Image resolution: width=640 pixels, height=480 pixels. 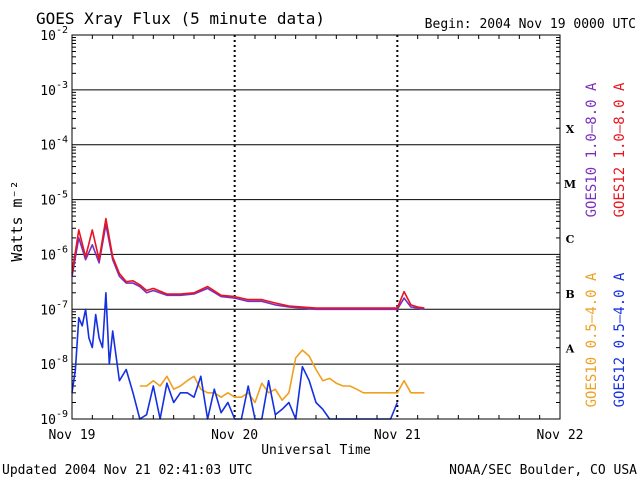 I want to click on x-tick-label: Nov 20, so click(x=234, y=435).